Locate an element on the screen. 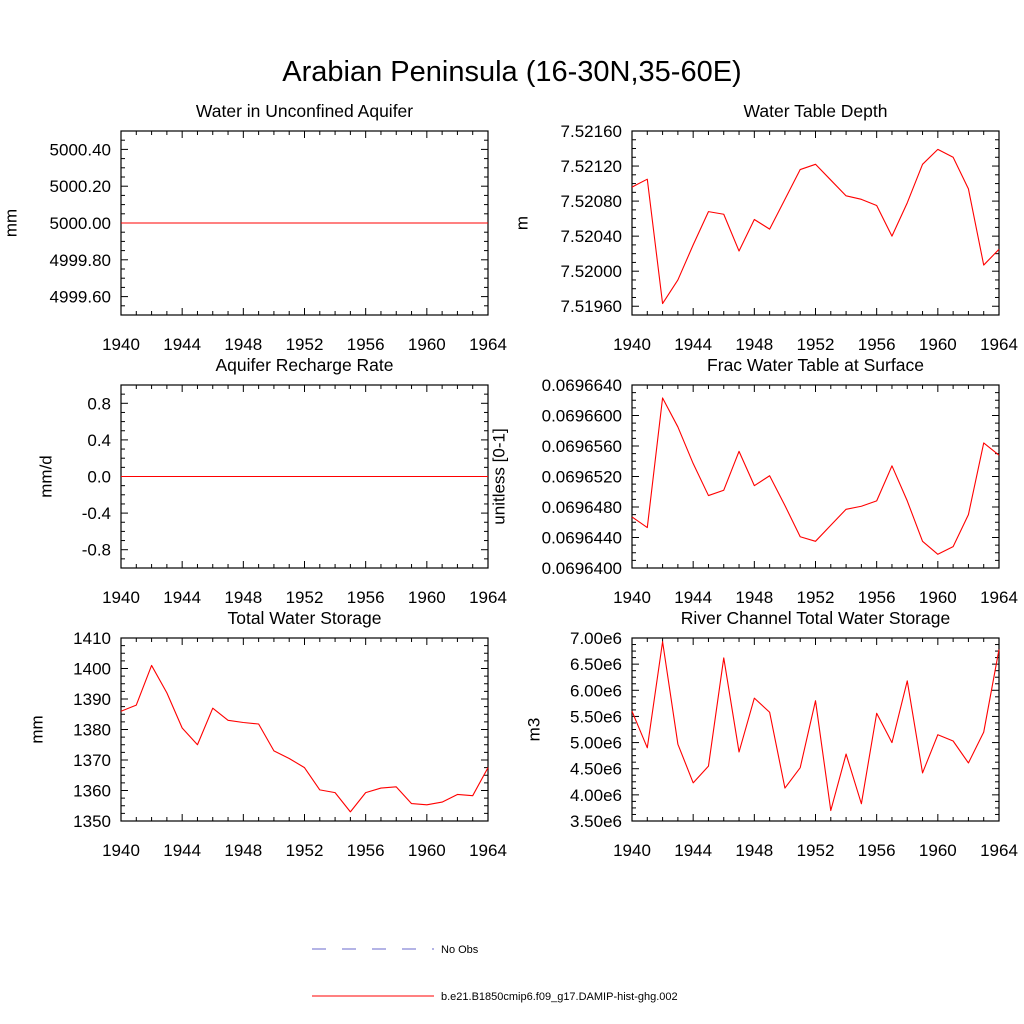 Image resolution: width=1024 pixels, height=1024 pixels. y-tick-label: 7.52160 is located at coordinates (591, 131).